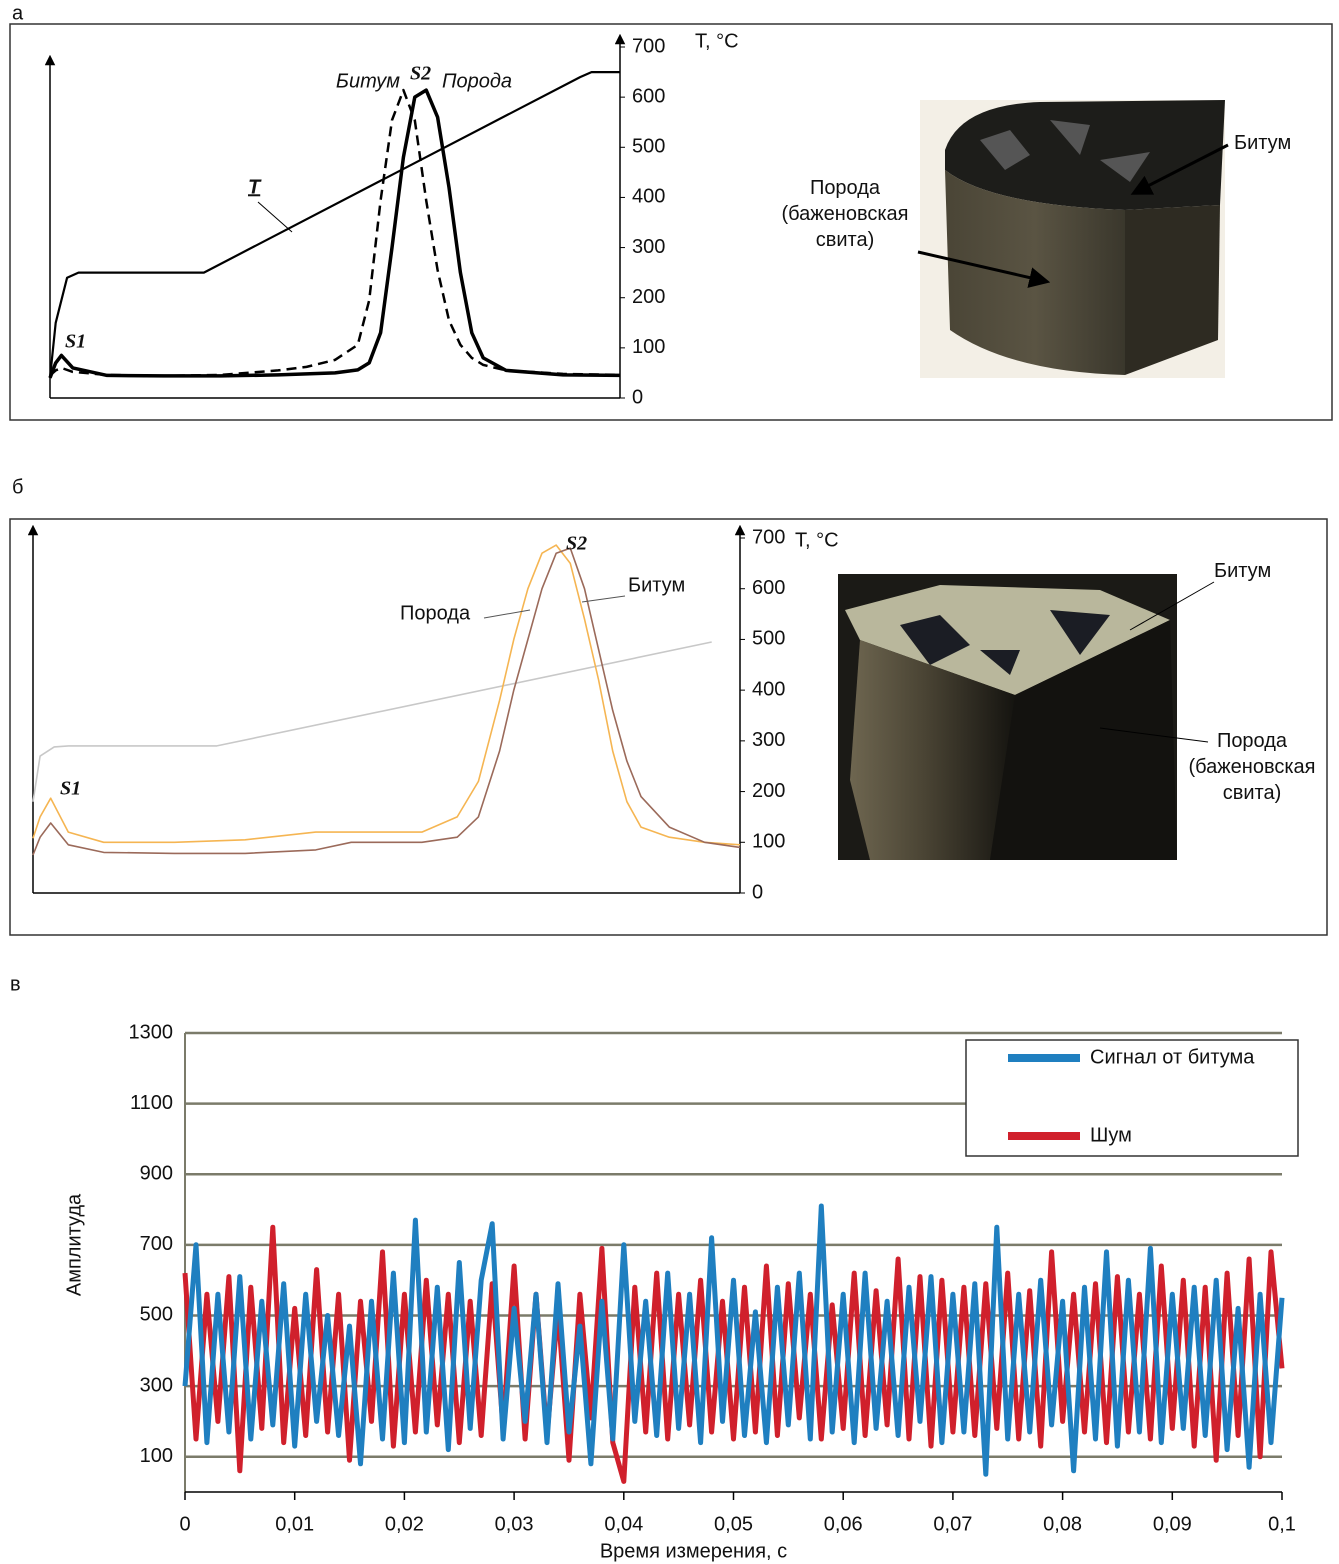 The image size is (1339, 1564). What do you see at coordinates (255, 187) in the screenshot?
I see `series-label: T` at bounding box center [255, 187].